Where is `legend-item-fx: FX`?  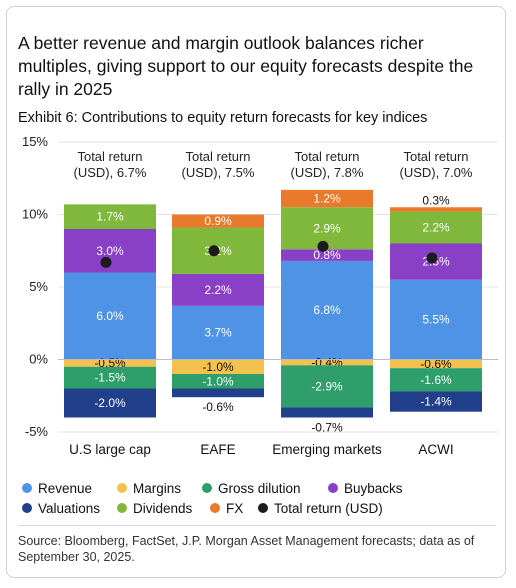 legend-item-fx: FX is located at coordinates (234, 508).